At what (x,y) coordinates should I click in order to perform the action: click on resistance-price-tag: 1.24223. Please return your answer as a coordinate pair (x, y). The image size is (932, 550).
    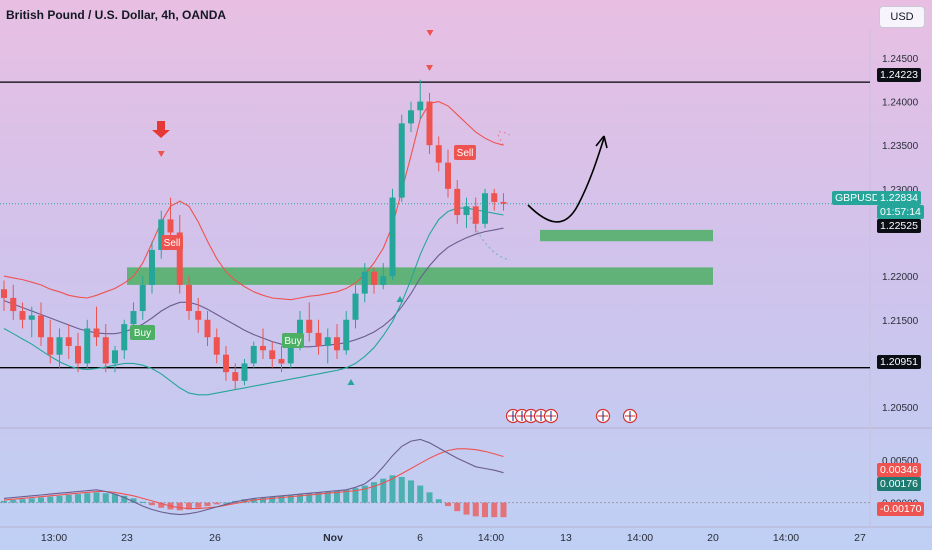
    Looking at the image, I should click on (899, 75).